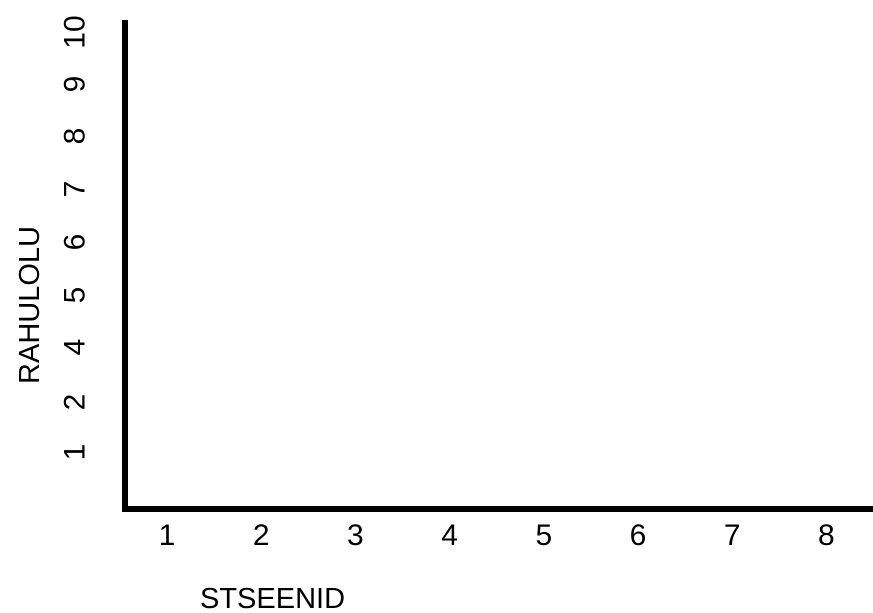 This screenshot has width=873, height=613. Describe the element at coordinates (75, 136) in the screenshot. I see `y-tick-label: 8` at that location.